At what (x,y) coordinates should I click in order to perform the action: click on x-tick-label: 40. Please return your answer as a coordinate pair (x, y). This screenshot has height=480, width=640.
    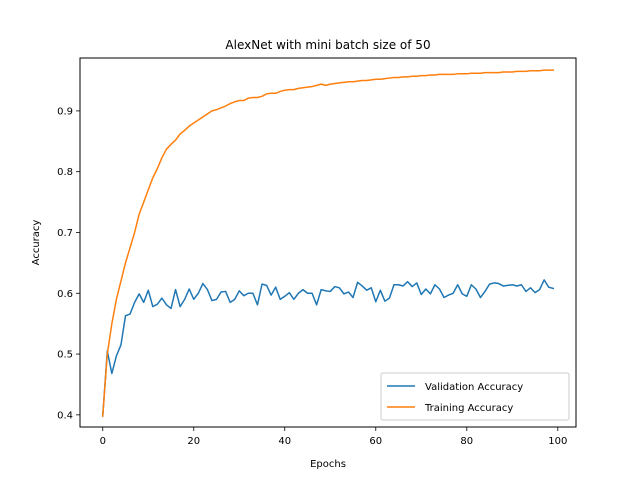
    Looking at the image, I should click on (284, 441).